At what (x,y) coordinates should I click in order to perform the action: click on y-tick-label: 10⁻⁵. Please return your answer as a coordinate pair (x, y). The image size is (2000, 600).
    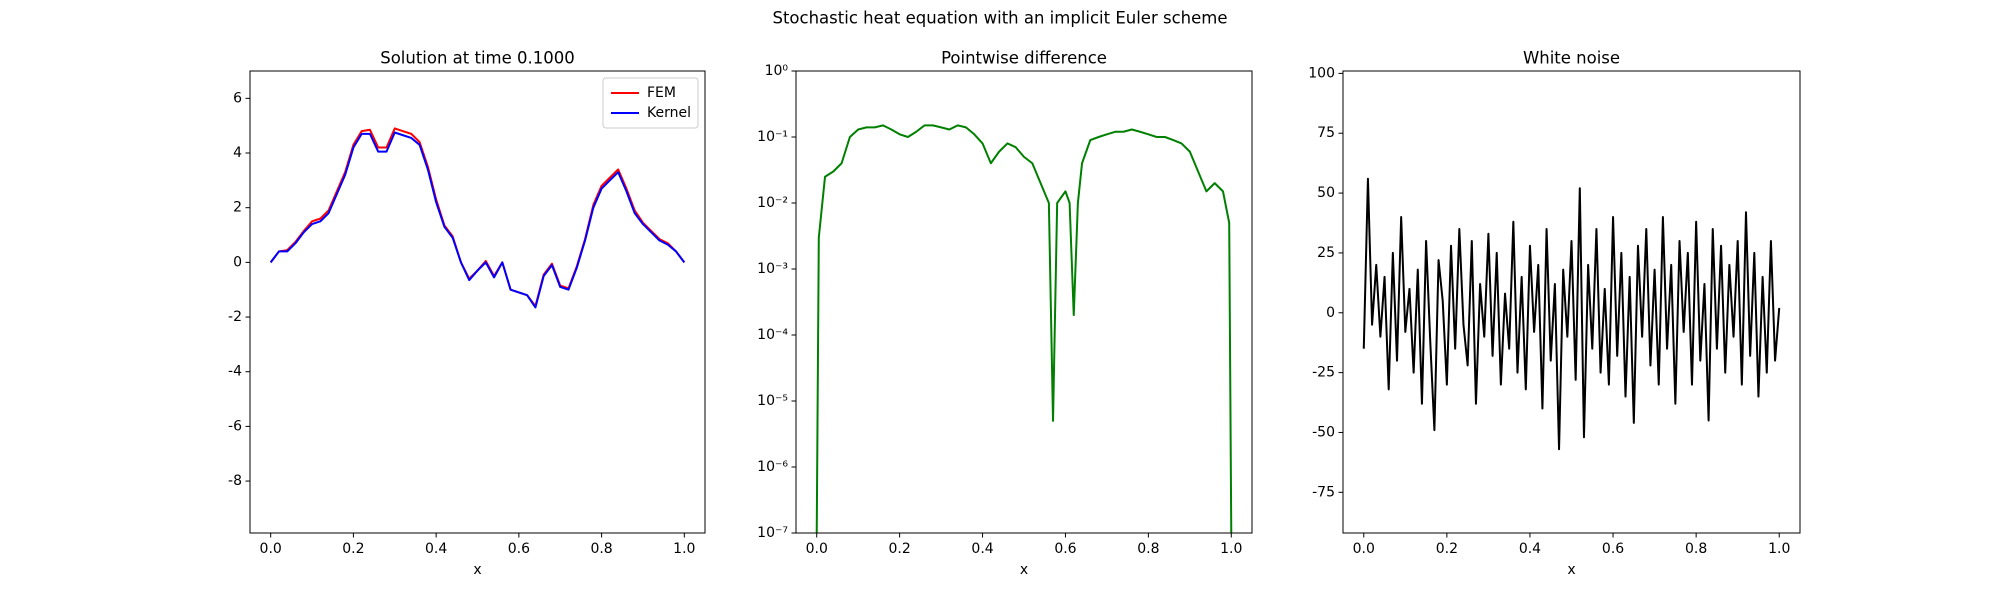
    Looking at the image, I should click on (772, 401).